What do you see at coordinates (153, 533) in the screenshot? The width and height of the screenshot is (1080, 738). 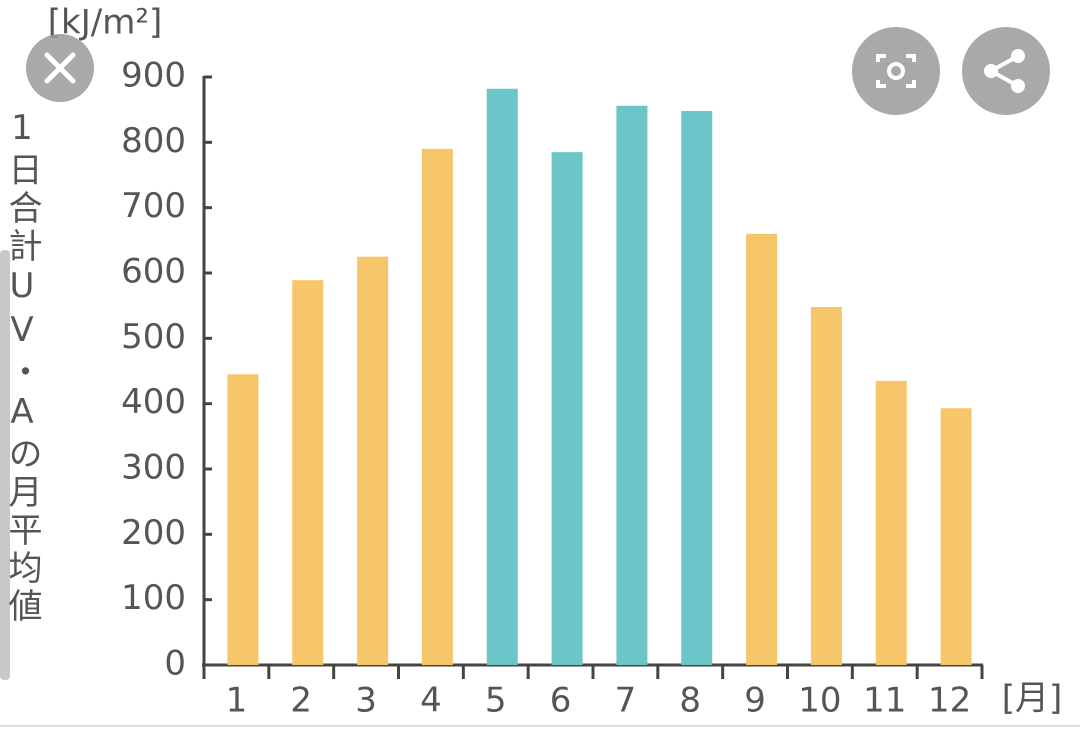 I see `y-tick-label: 200` at bounding box center [153, 533].